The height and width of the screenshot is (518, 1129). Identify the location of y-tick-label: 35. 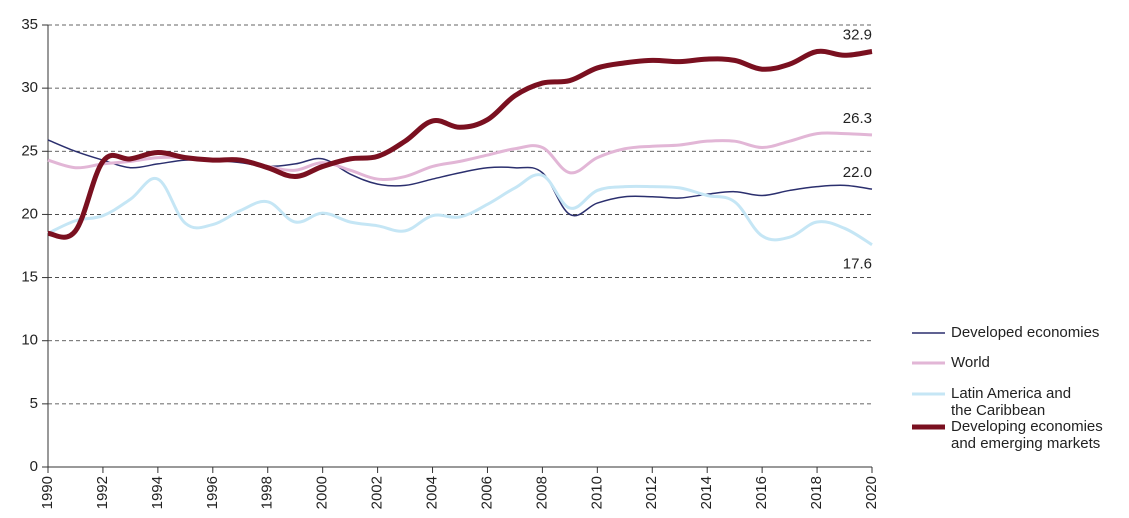
(29, 24).